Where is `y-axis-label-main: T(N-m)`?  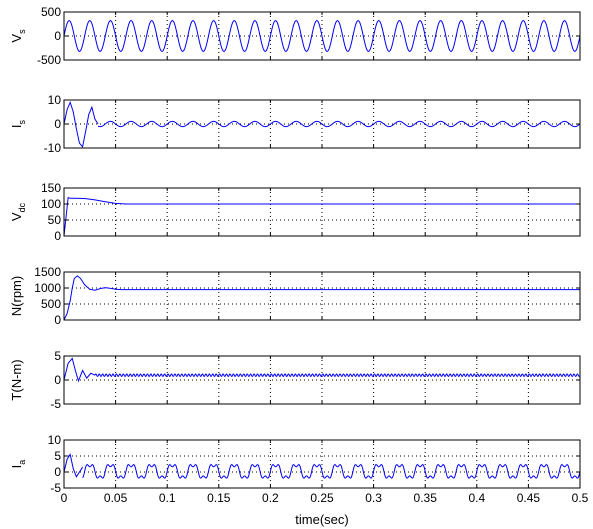 y-axis-label-main: T(N-m) is located at coordinates (16, 379).